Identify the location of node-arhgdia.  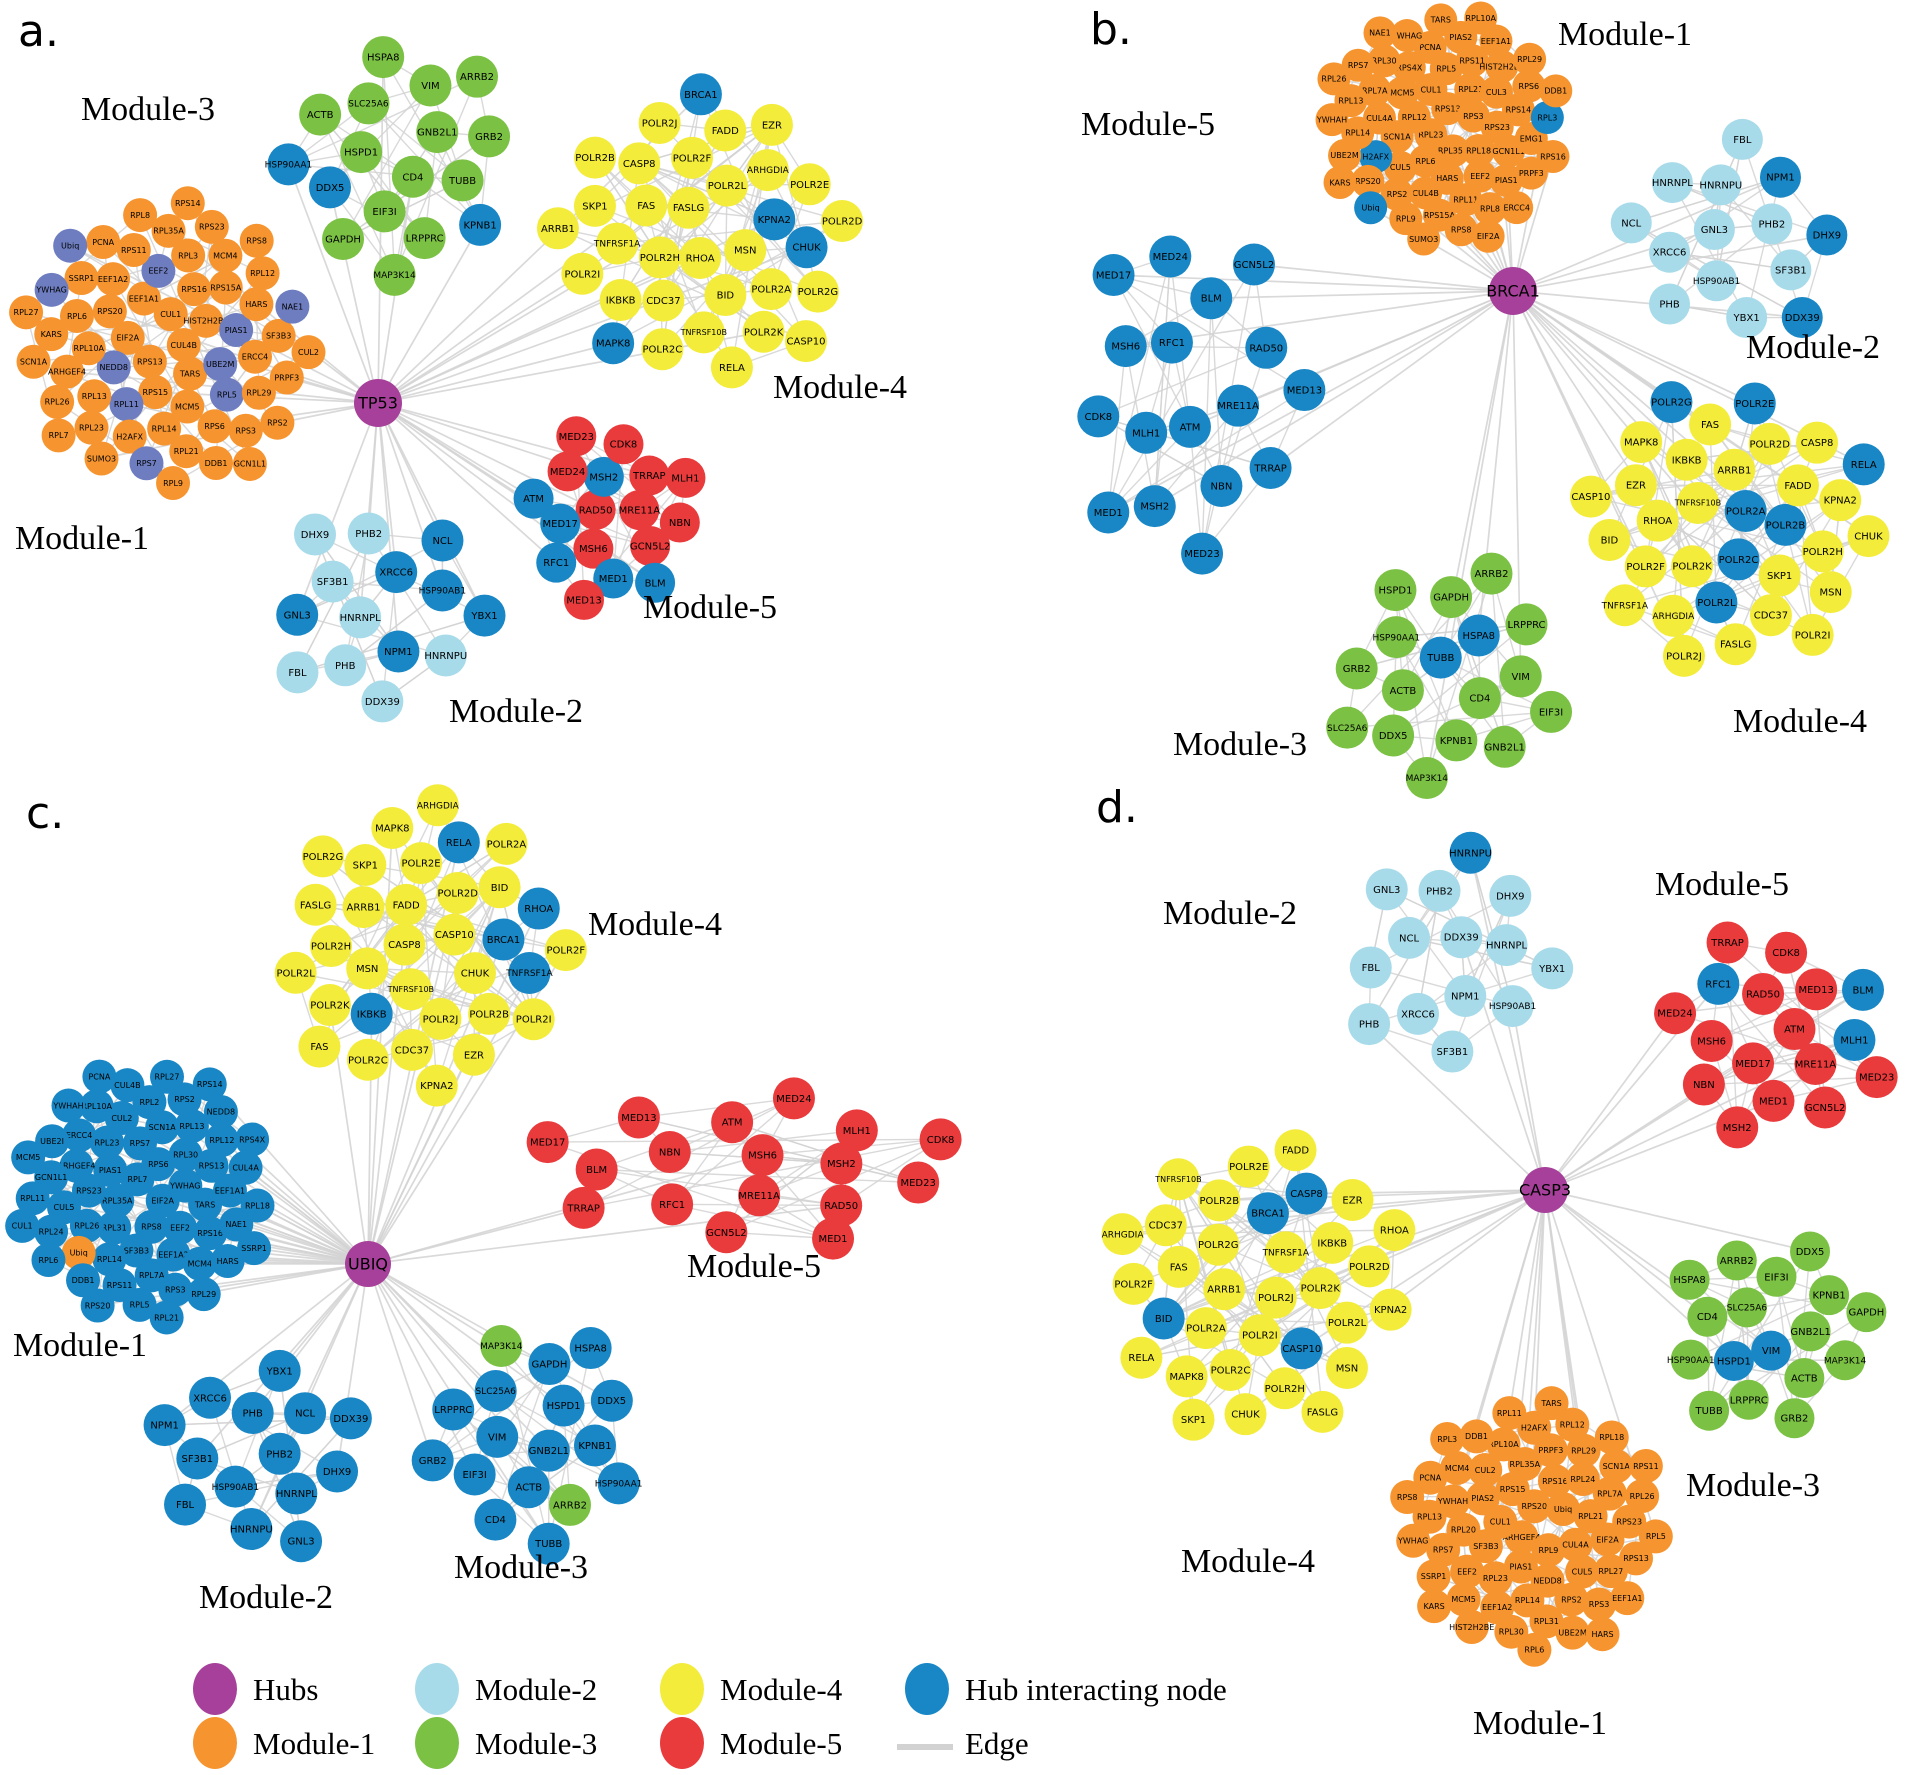
(437, 805).